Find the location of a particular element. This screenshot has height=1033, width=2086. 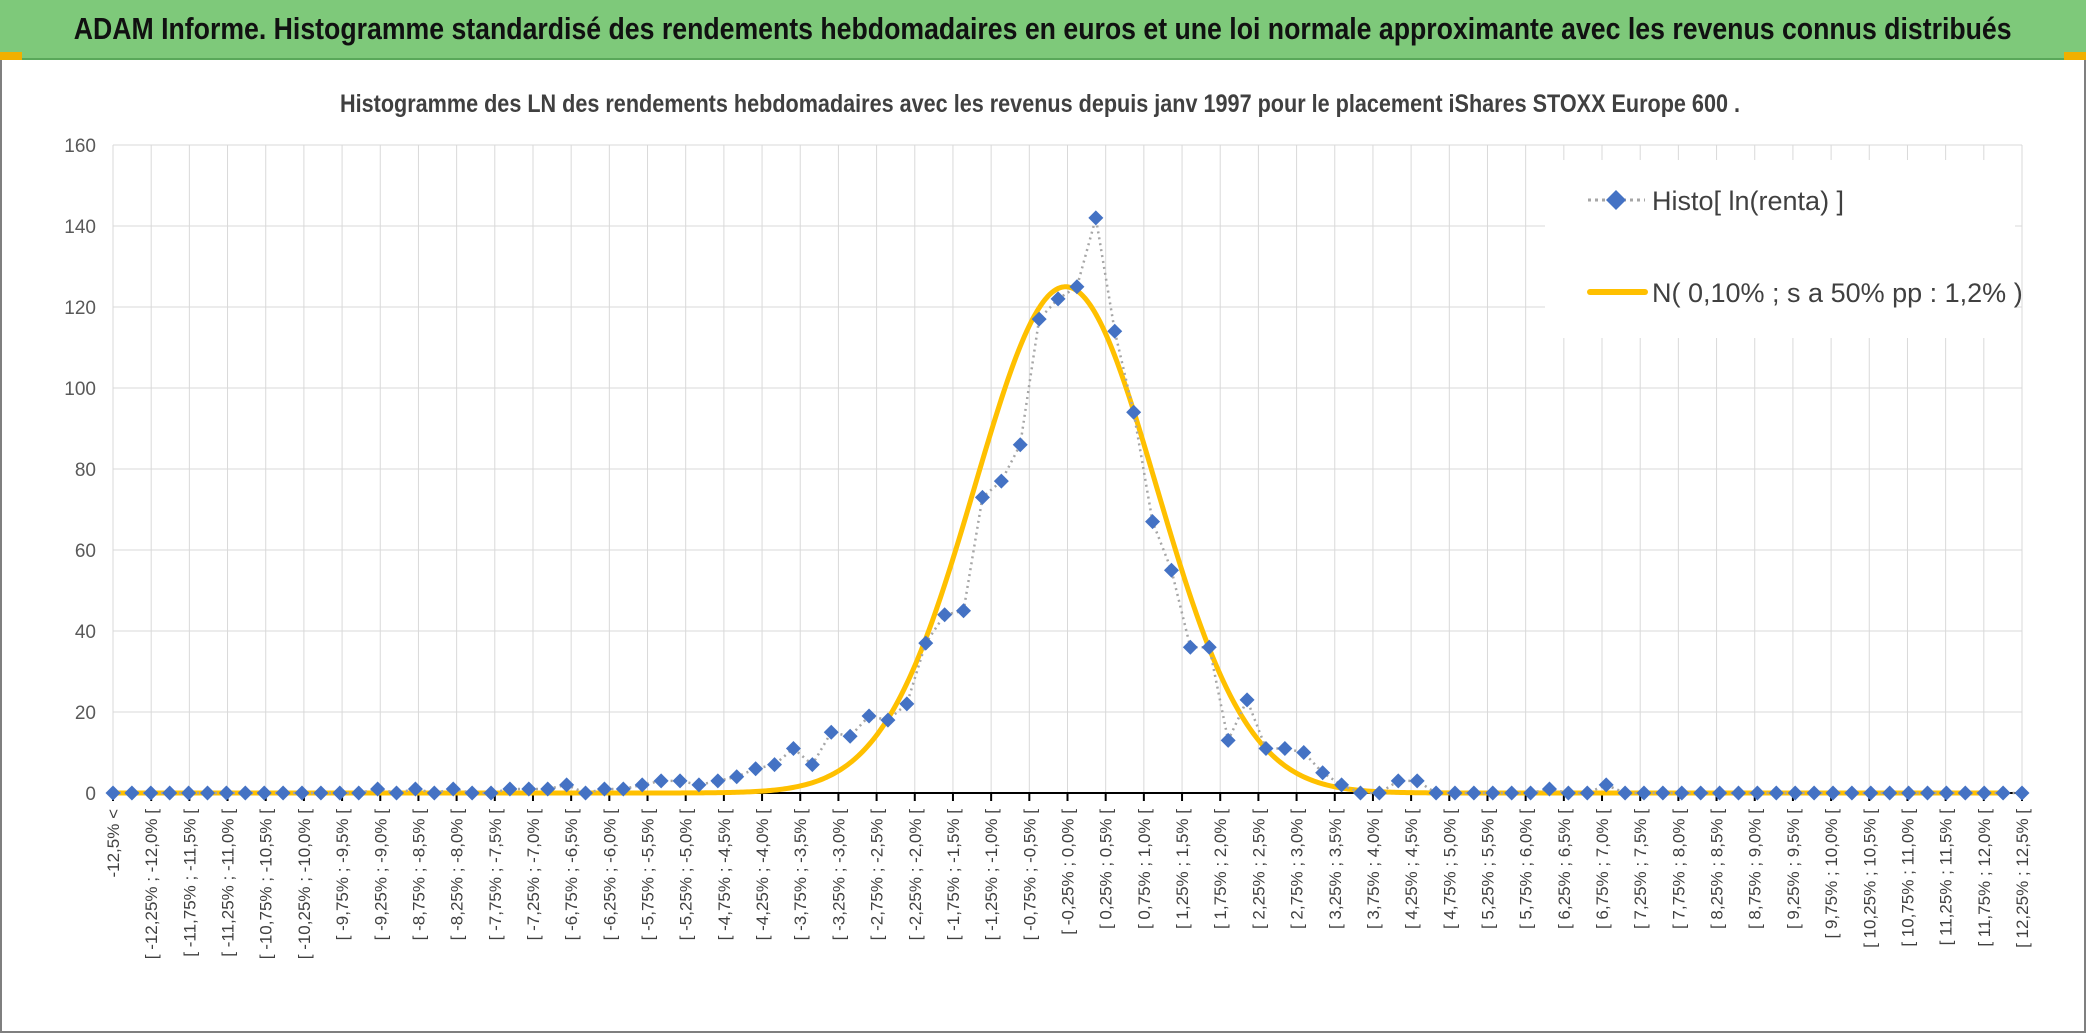

x-tick-label: [ 4,75% ; 5,0% [ is located at coordinates (1449, 869).